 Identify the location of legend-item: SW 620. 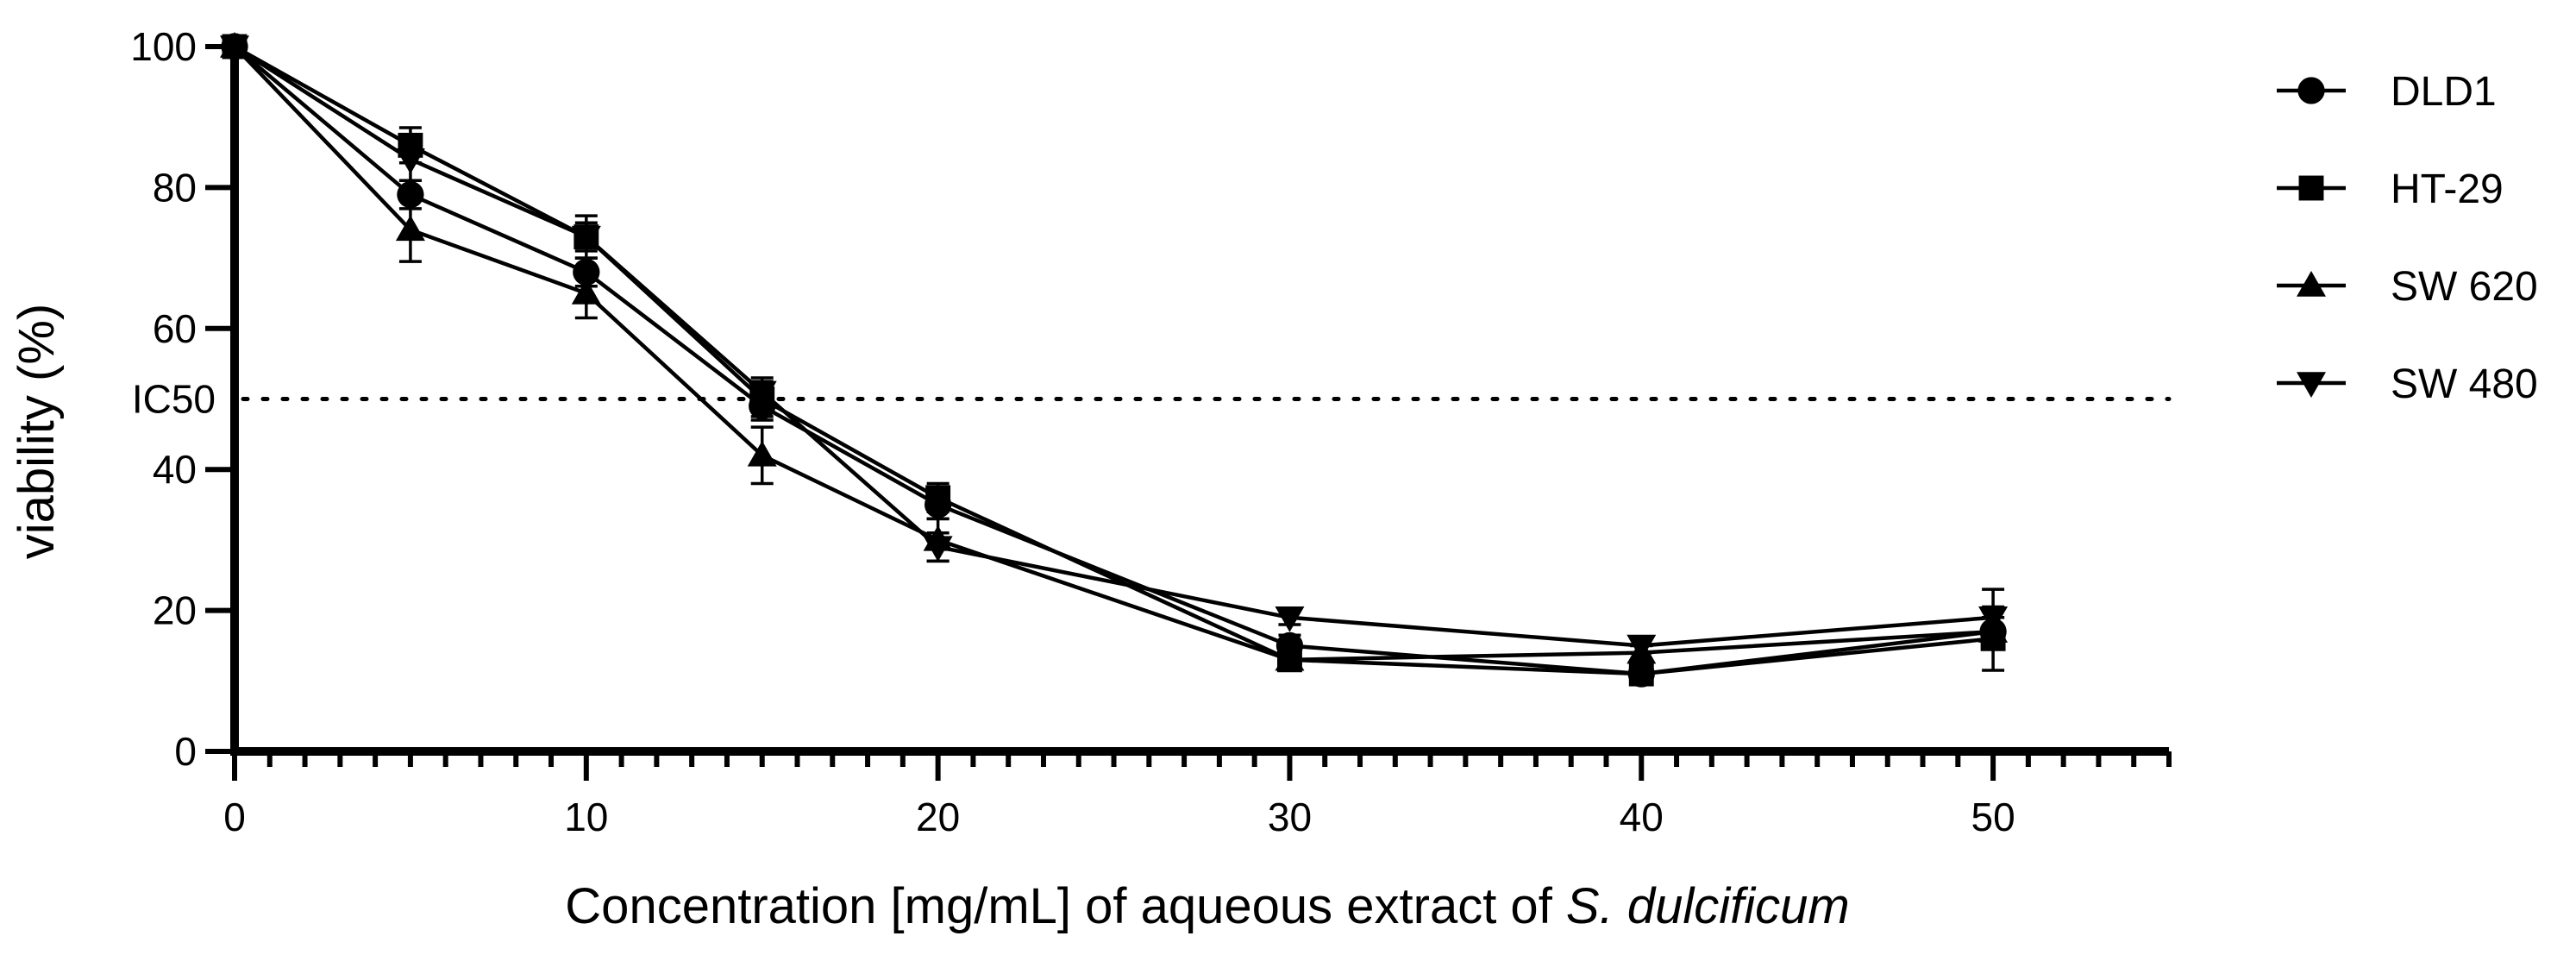
(2407, 287).